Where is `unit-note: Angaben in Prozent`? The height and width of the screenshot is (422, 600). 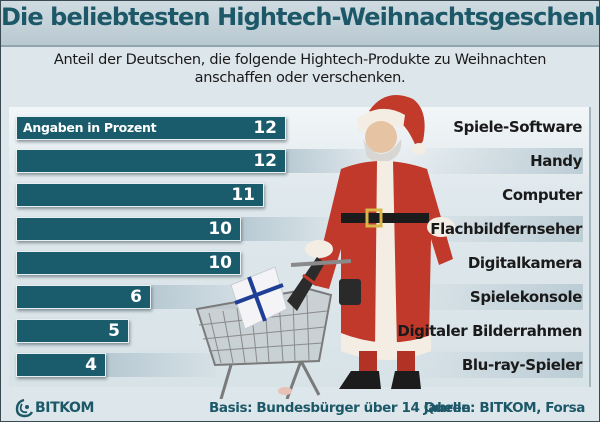 unit-note: Angaben in Prozent is located at coordinates (90, 127).